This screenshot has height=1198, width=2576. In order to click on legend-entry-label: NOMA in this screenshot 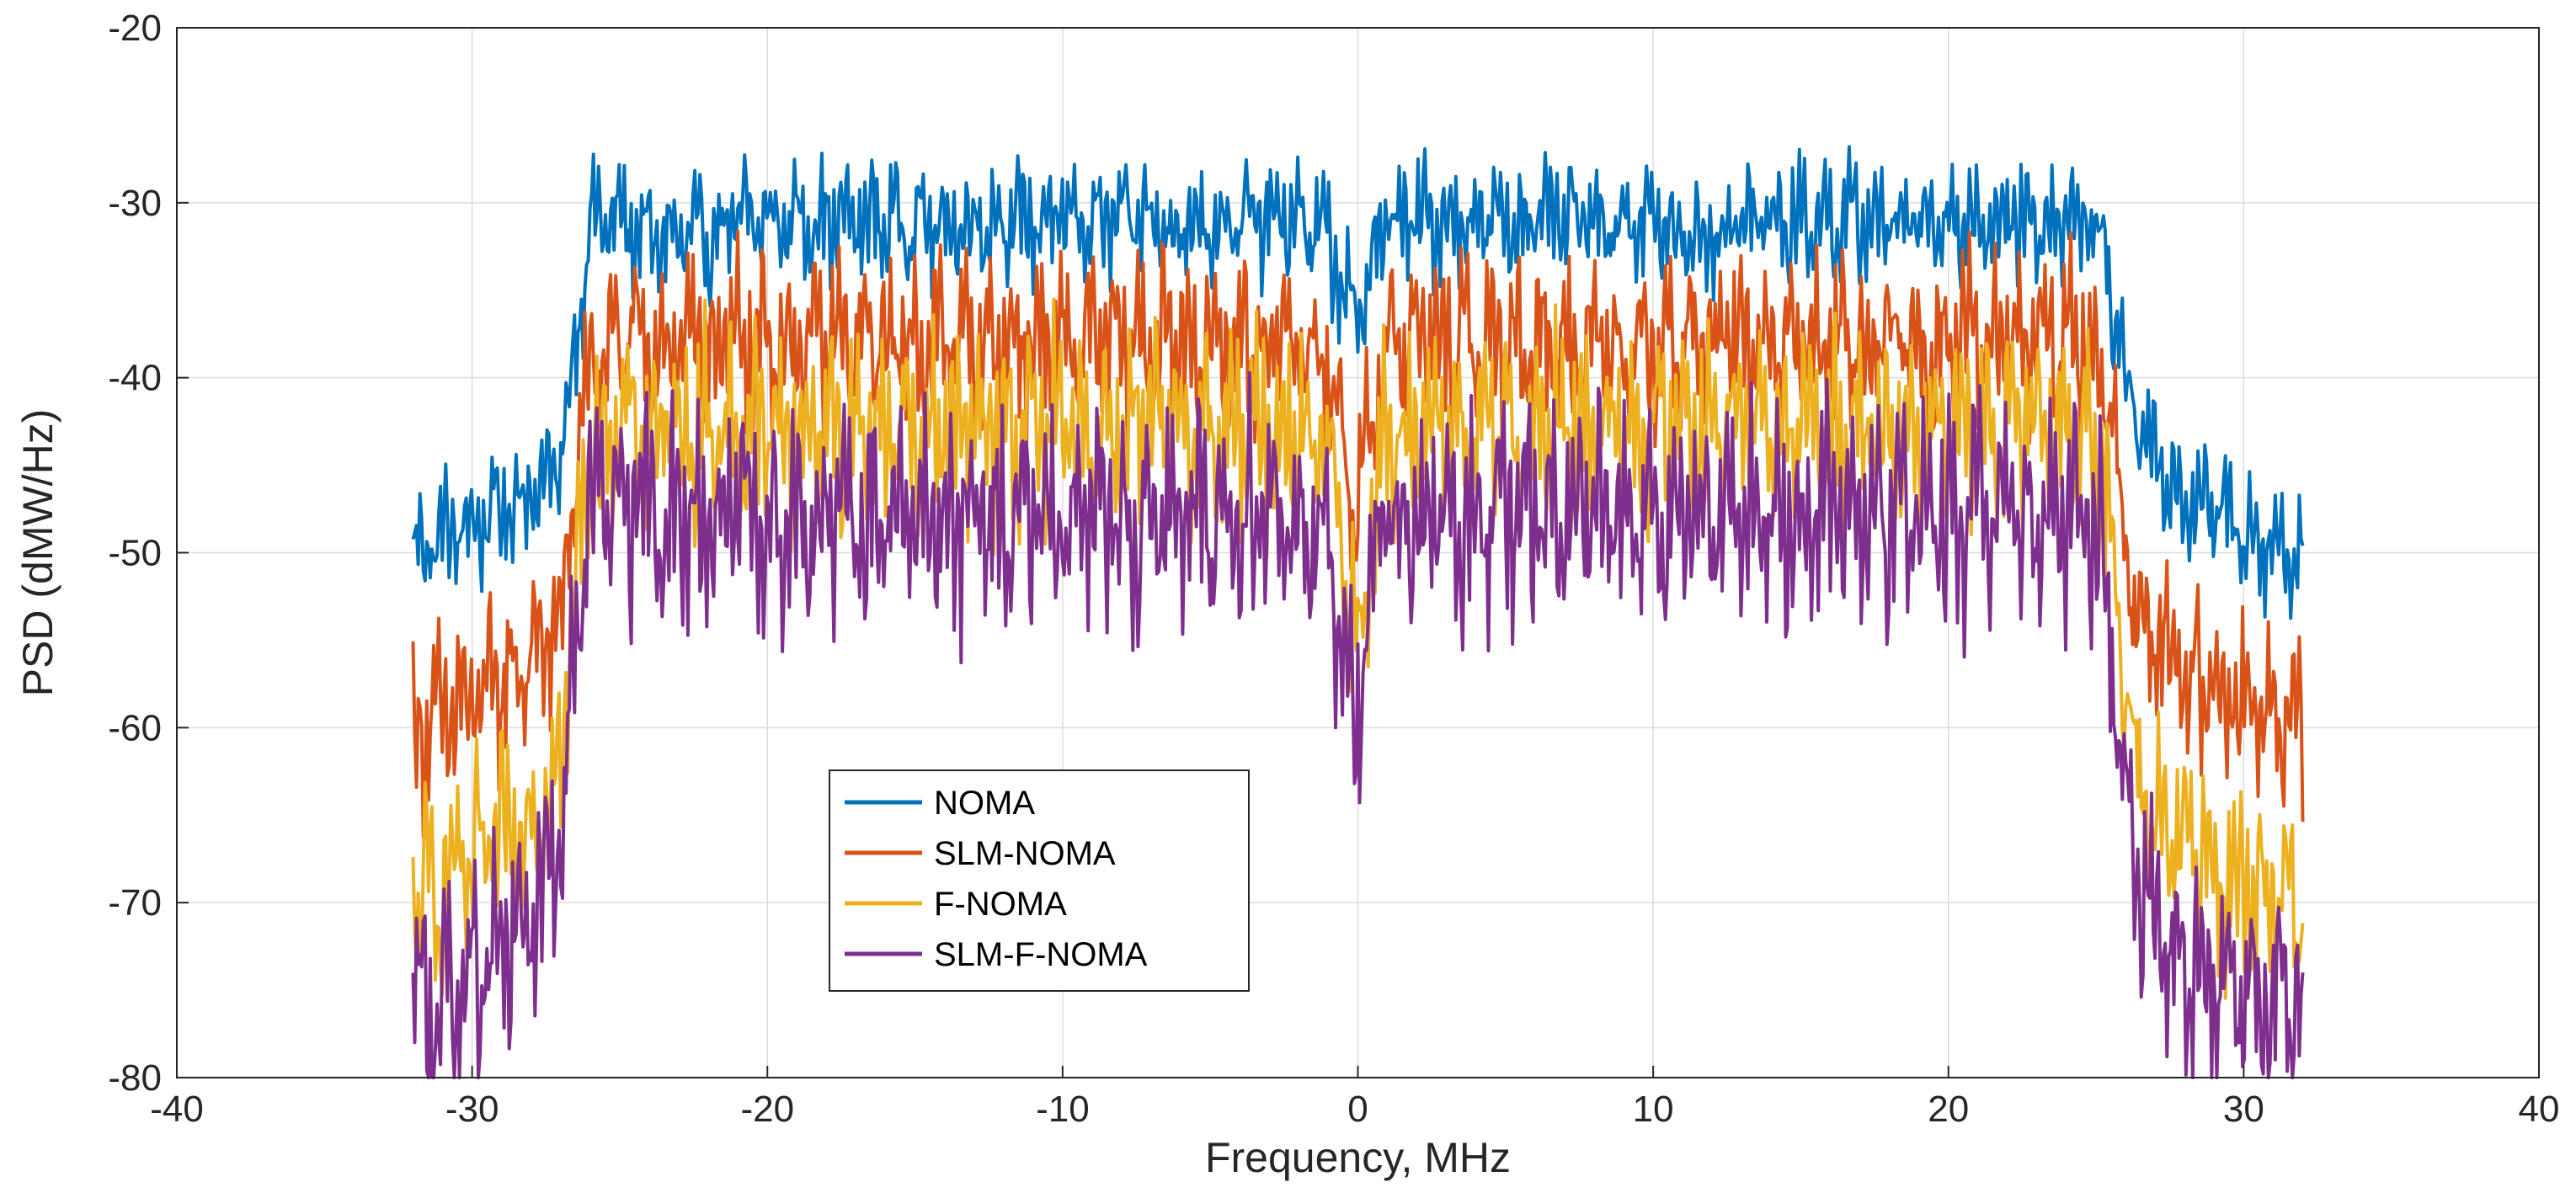, I will do `click(984, 803)`.